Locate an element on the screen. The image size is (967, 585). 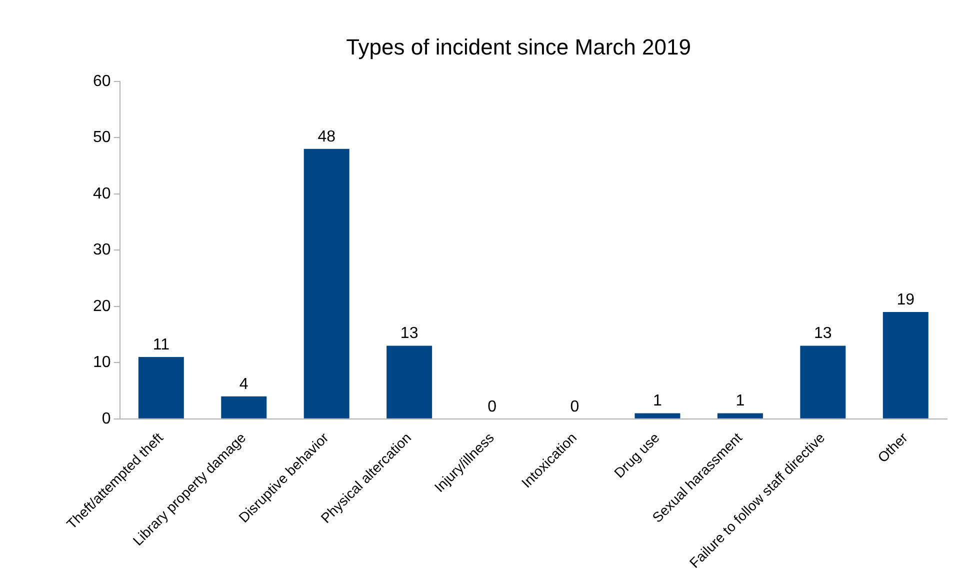
data-label: 19 is located at coordinates (905, 299).